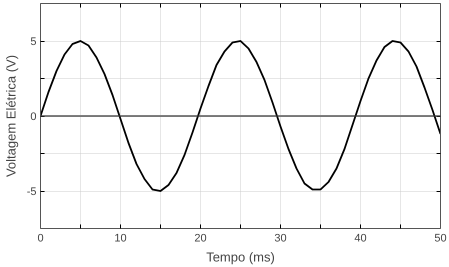  Describe the element at coordinates (360, 238) in the screenshot. I see `x-tick-label: 40` at that location.